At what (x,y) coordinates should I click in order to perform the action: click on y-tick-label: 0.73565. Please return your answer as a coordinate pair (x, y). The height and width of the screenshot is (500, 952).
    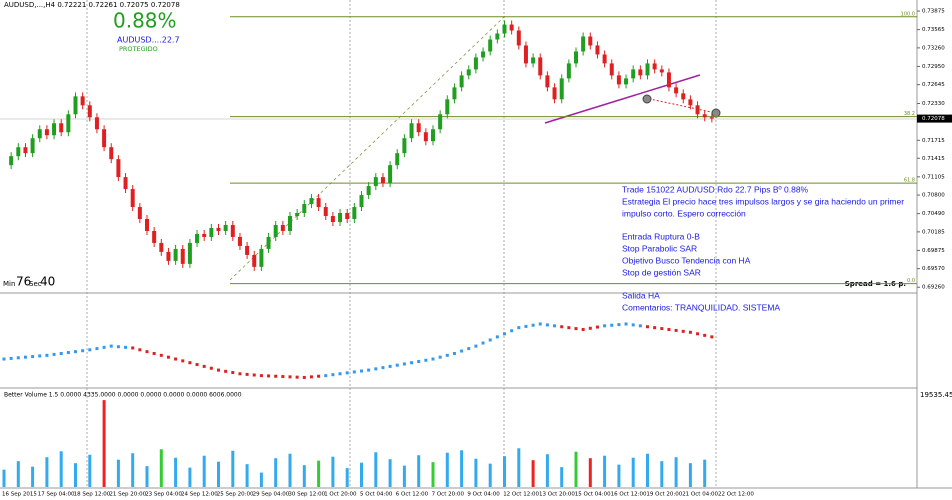
    Looking at the image, I should click on (933, 30).